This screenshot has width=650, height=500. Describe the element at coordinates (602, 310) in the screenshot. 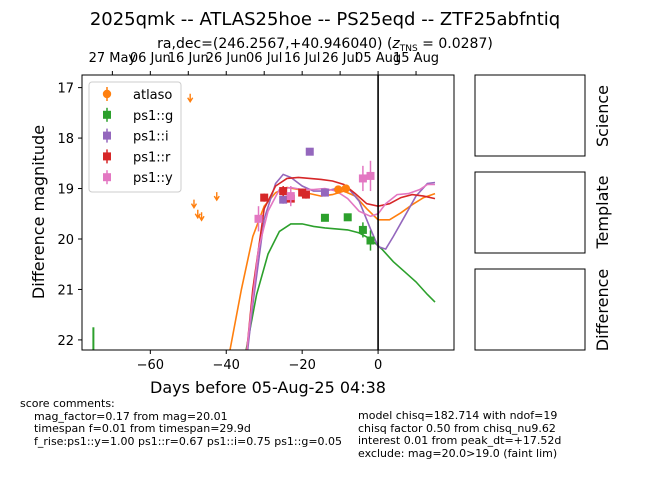

I see `difference-label: Difference` at that location.